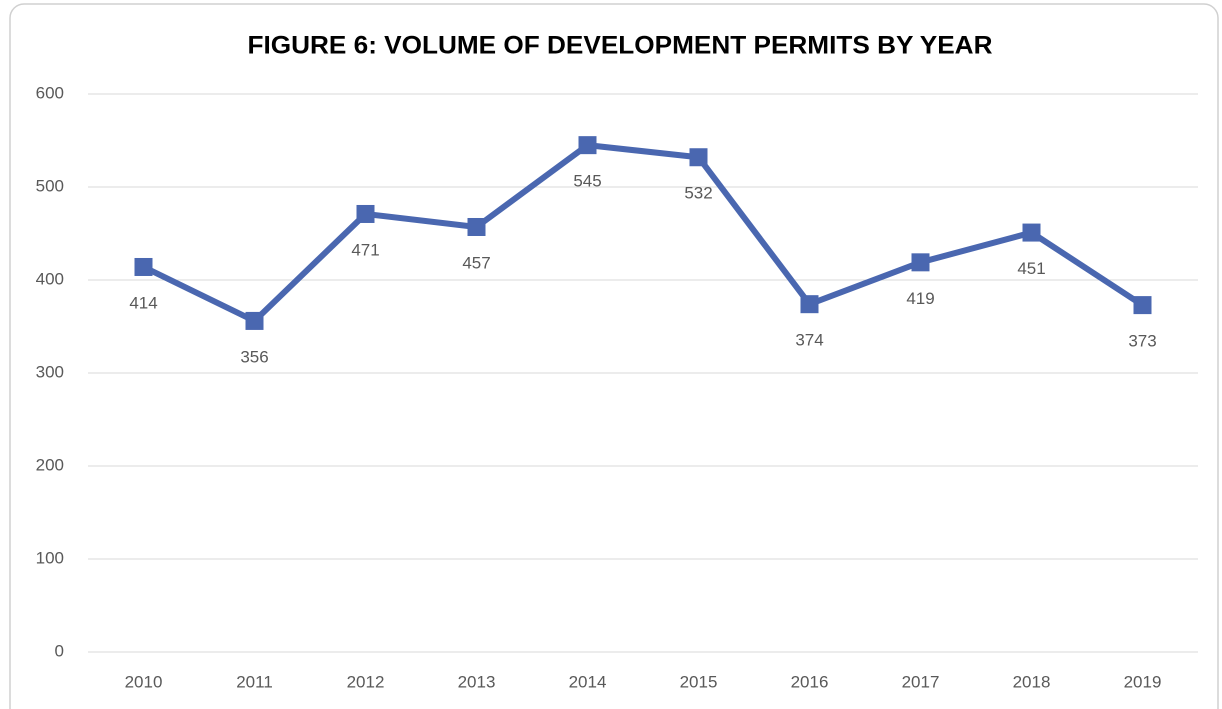  What do you see at coordinates (699, 681) in the screenshot?
I see `x-tick-label: 2015` at bounding box center [699, 681].